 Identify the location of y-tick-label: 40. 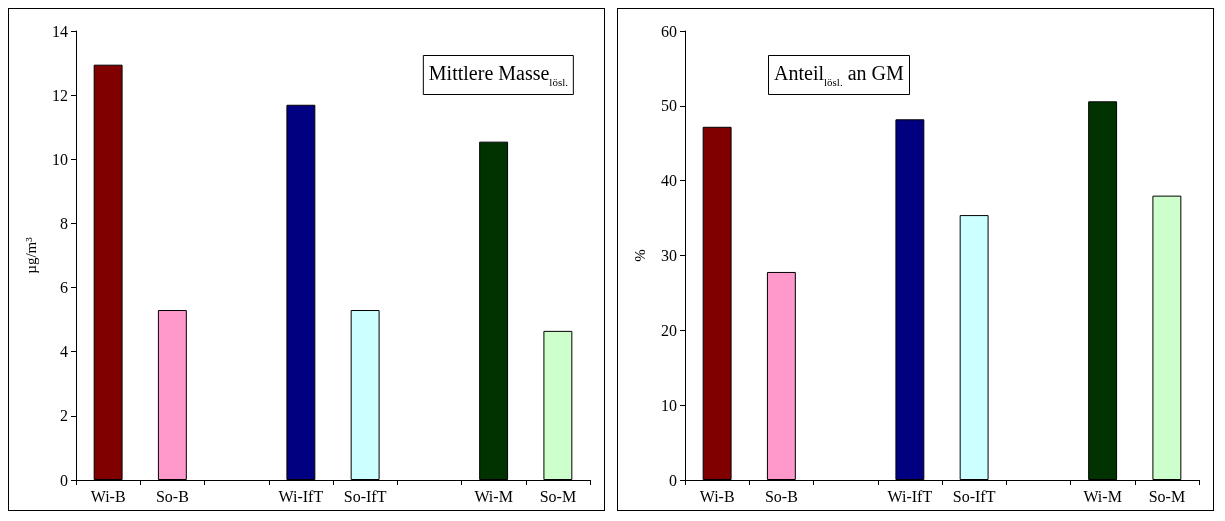
(669, 181).